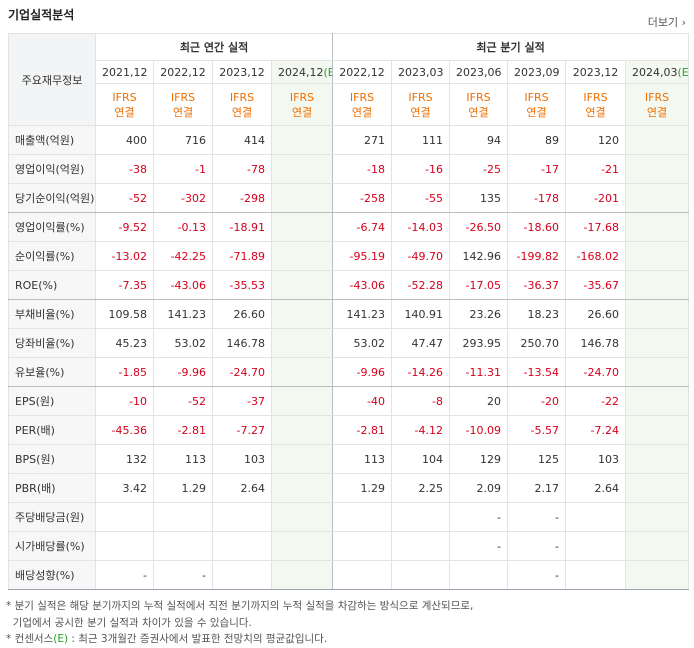 The height and width of the screenshot is (648, 694). Describe the element at coordinates (242, 72) in the screenshot. I see `period: 2023,12` at that location.